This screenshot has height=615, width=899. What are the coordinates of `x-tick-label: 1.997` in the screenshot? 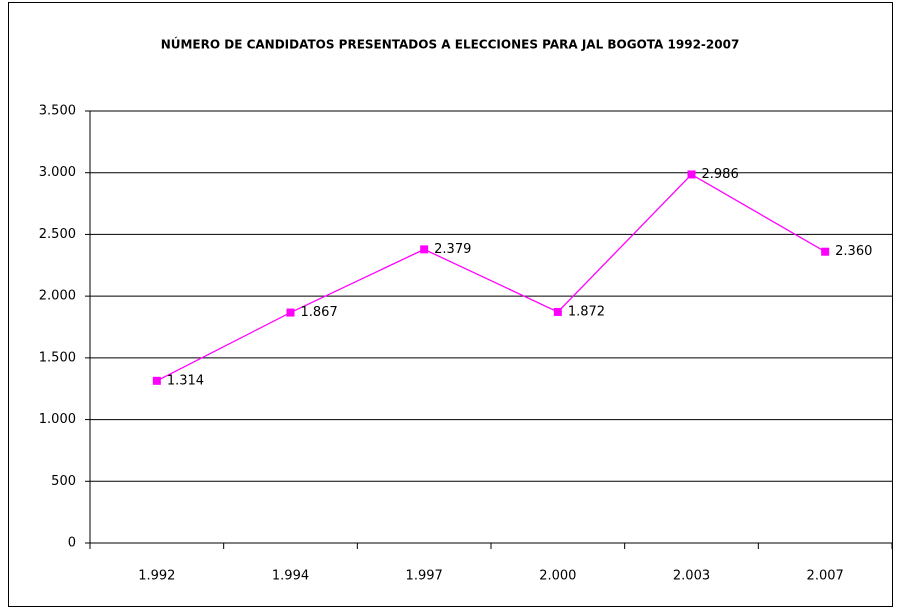 It's located at (424, 576).